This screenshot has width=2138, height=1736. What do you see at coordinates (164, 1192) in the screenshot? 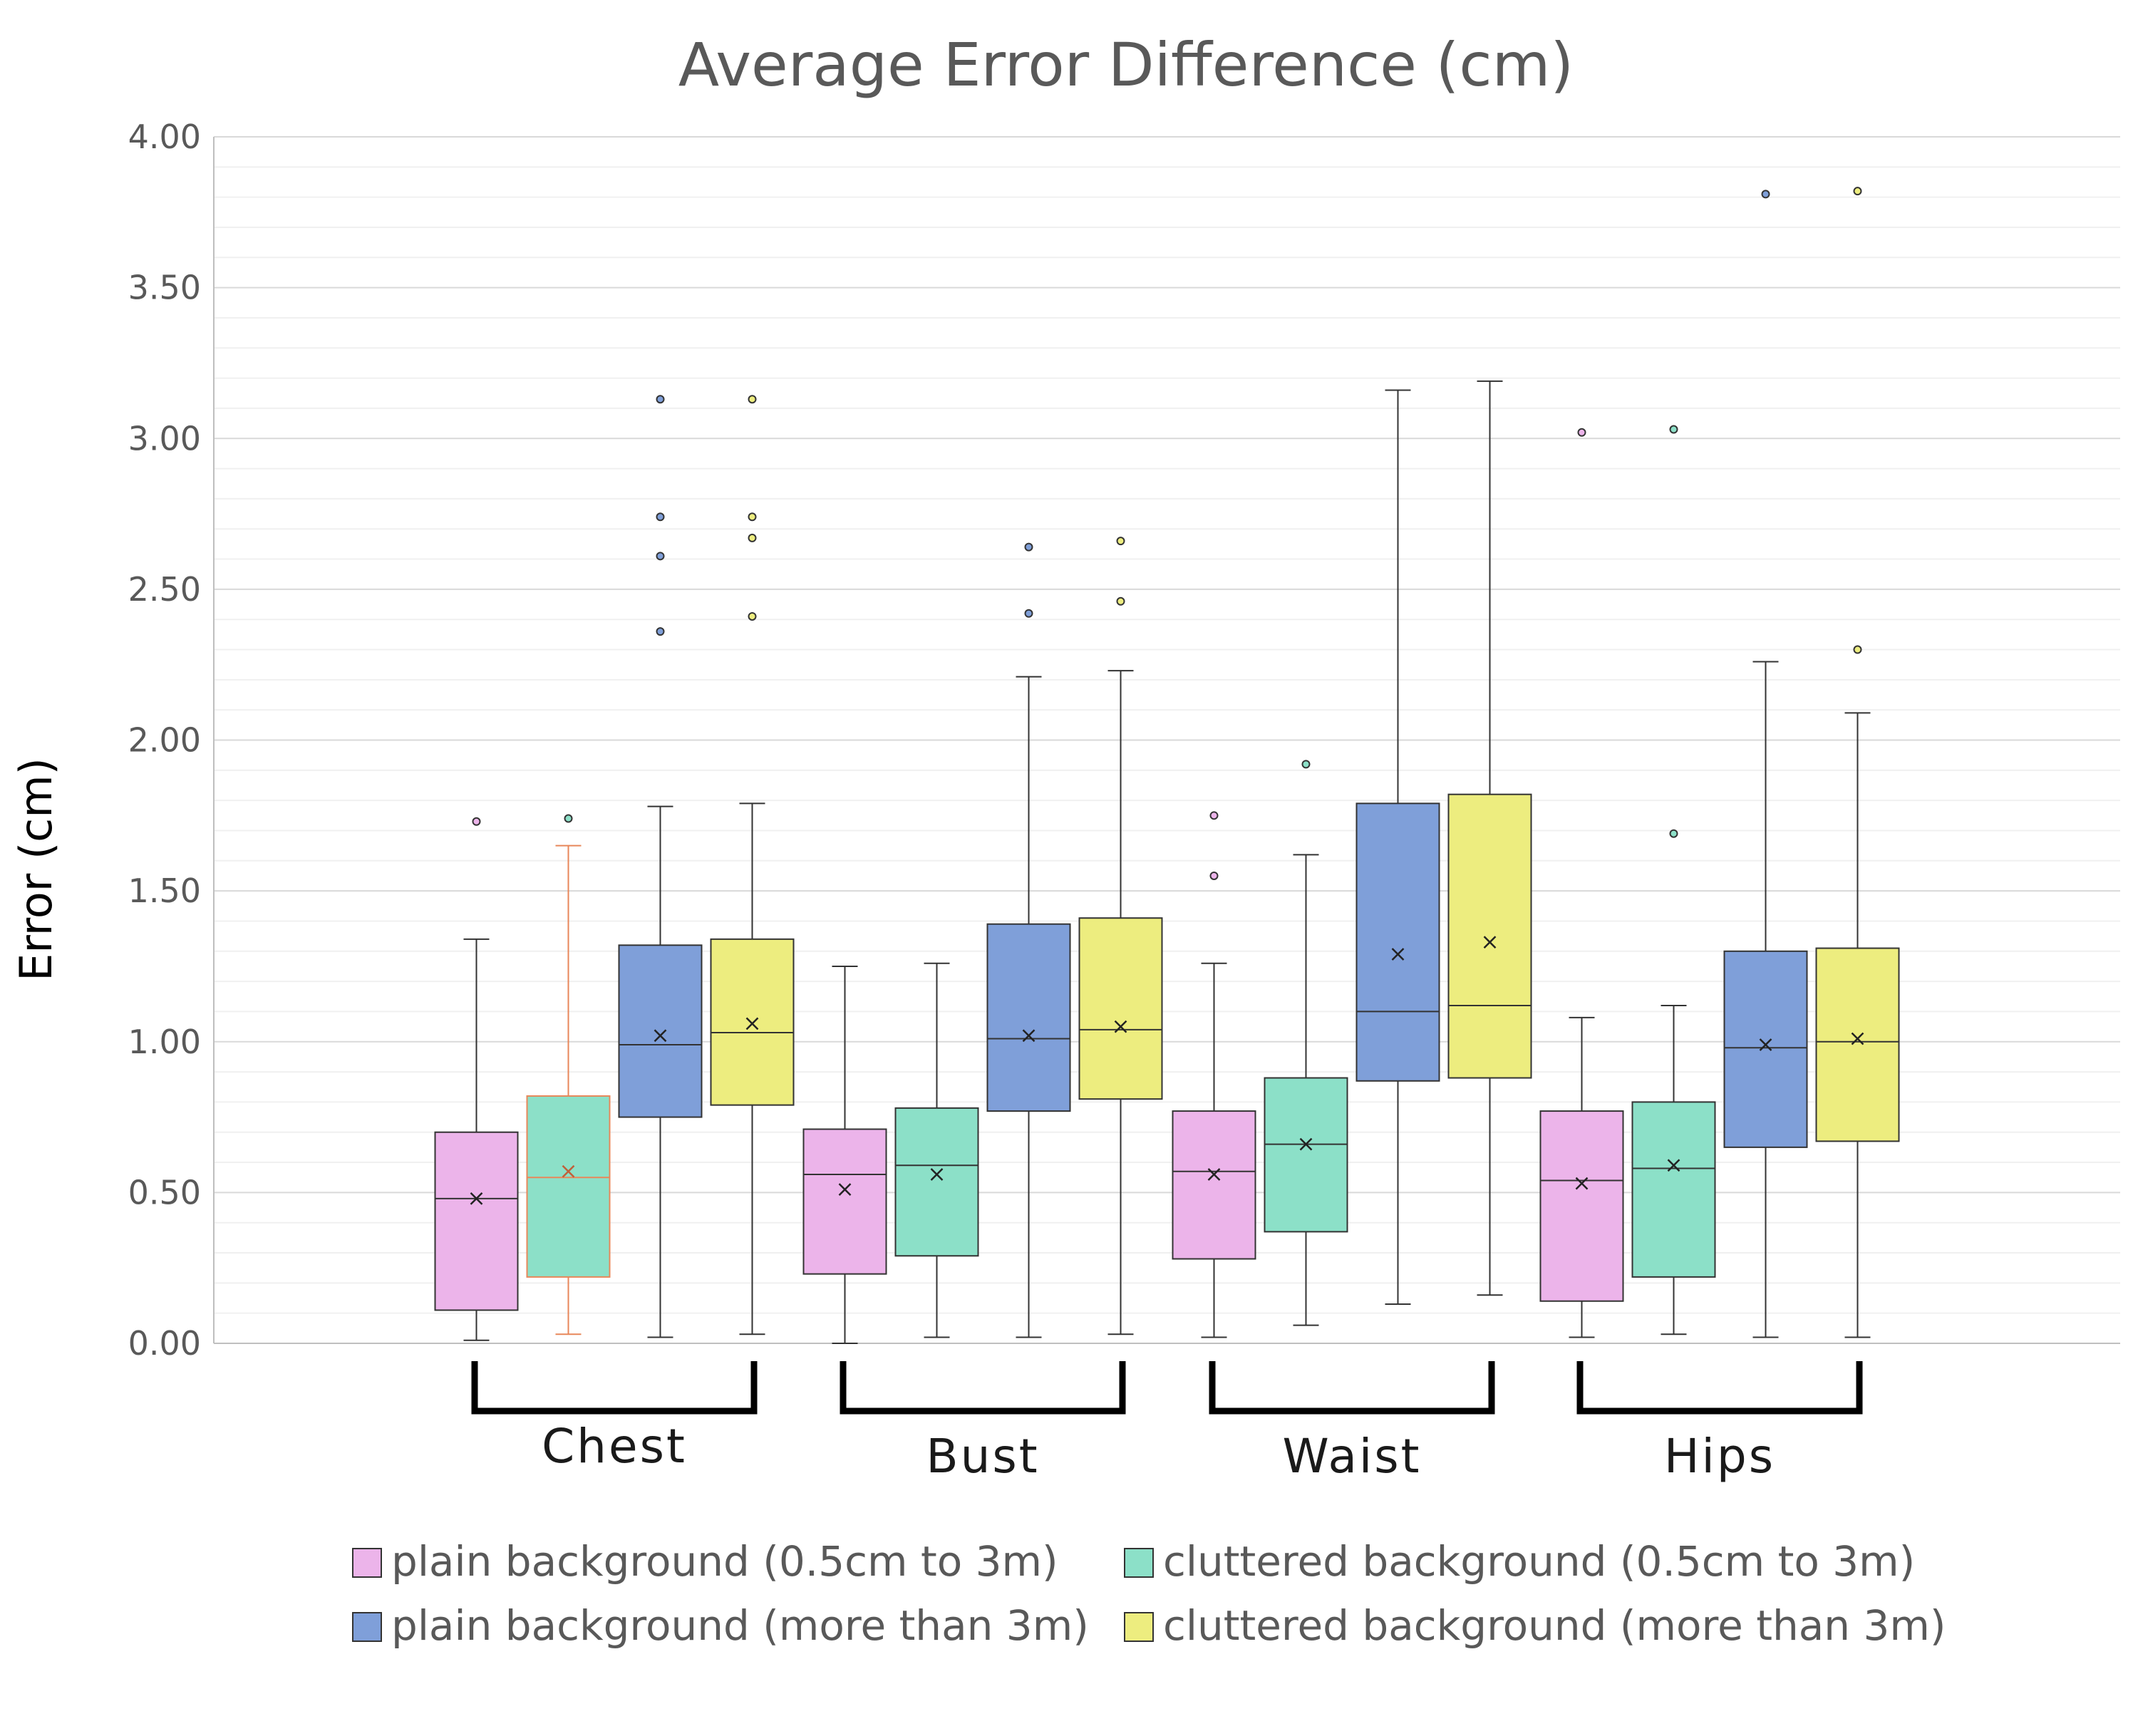
I see `y-tick-label: 0.50` at bounding box center [164, 1192].